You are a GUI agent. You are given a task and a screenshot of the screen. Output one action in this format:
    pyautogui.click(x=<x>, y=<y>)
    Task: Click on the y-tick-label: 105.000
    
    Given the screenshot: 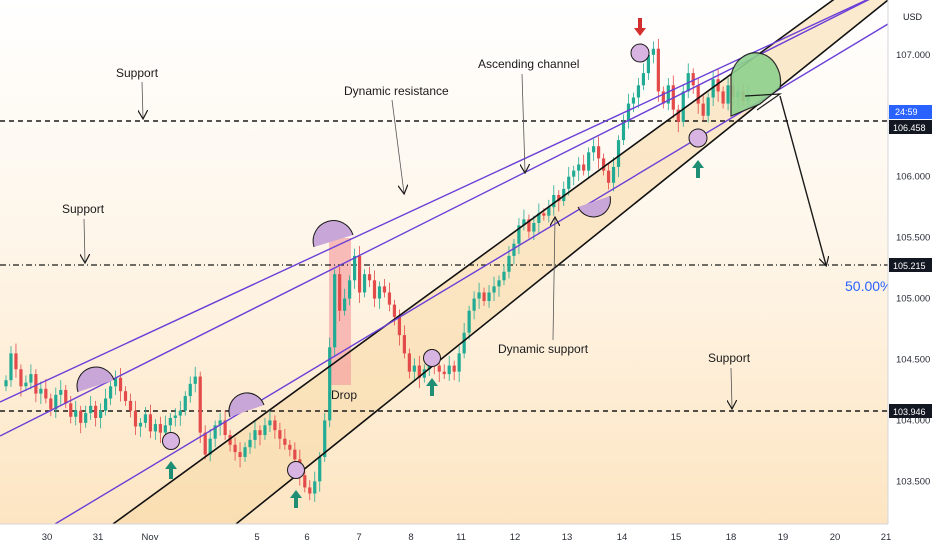 What is the action you would take?
    pyautogui.click(x=913, y=299)
    